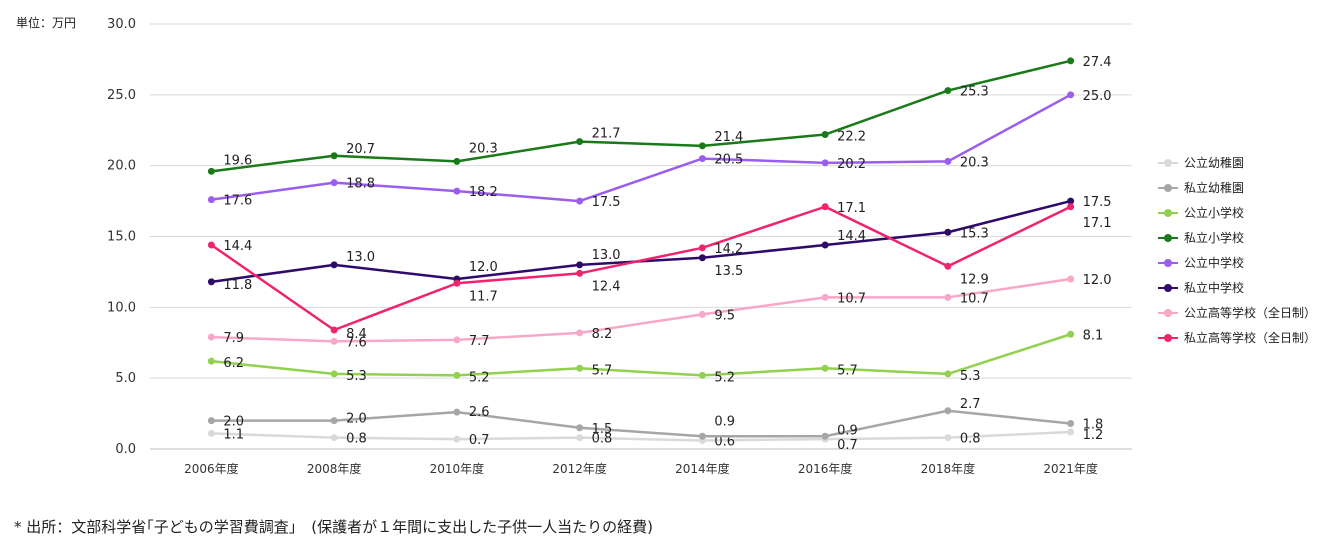 The height and width of the screenshot is (542, 1333). I want to click on legend-label: 私立中学校, so click(1214, 288).